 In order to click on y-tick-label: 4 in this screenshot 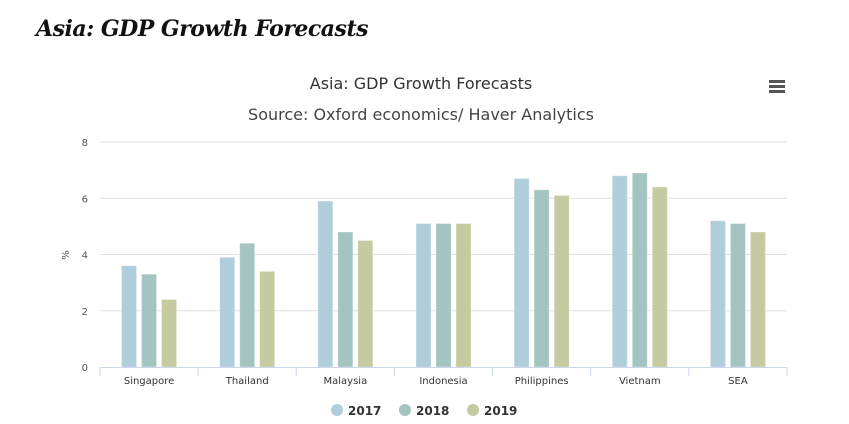, I will do `click(85, 256)`.